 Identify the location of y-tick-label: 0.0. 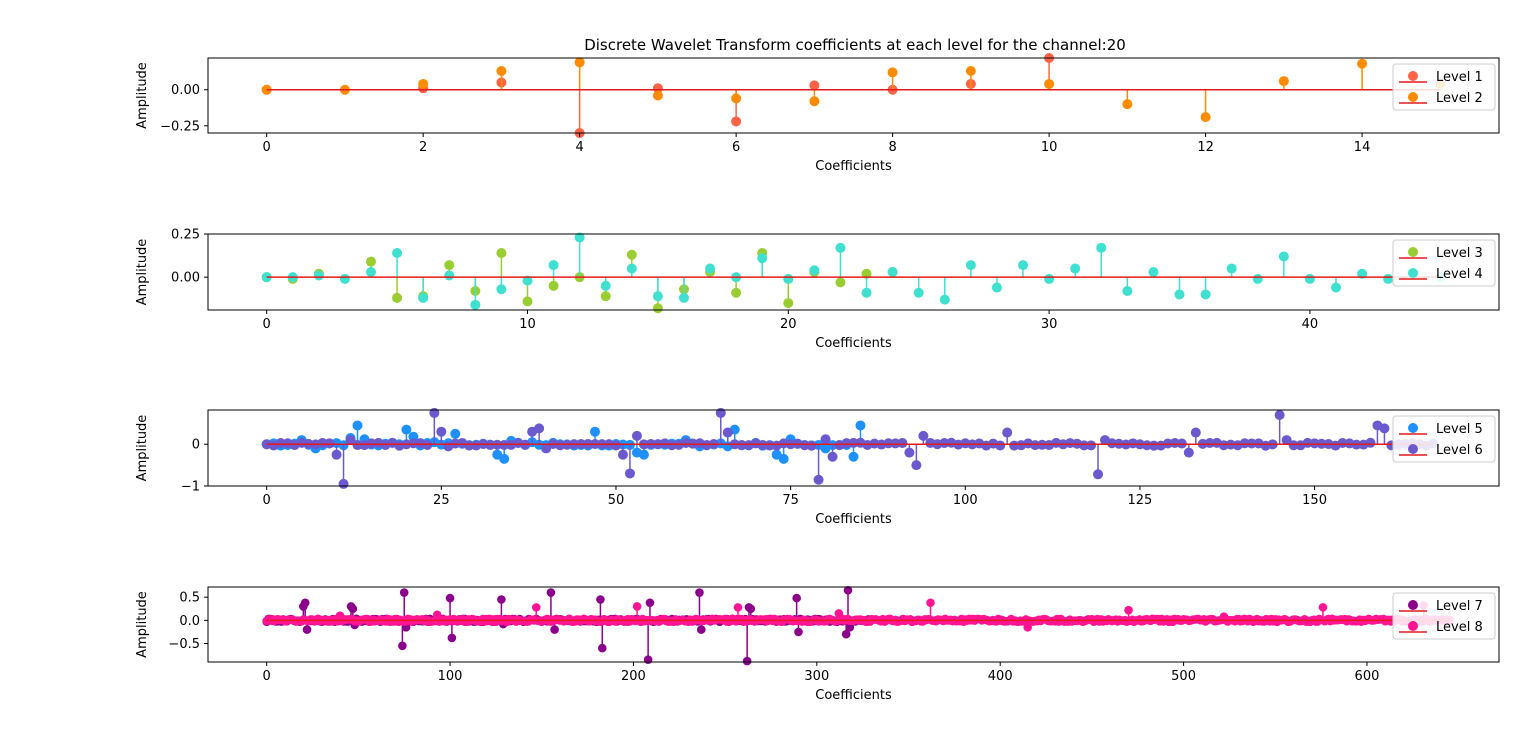
(189, 621).